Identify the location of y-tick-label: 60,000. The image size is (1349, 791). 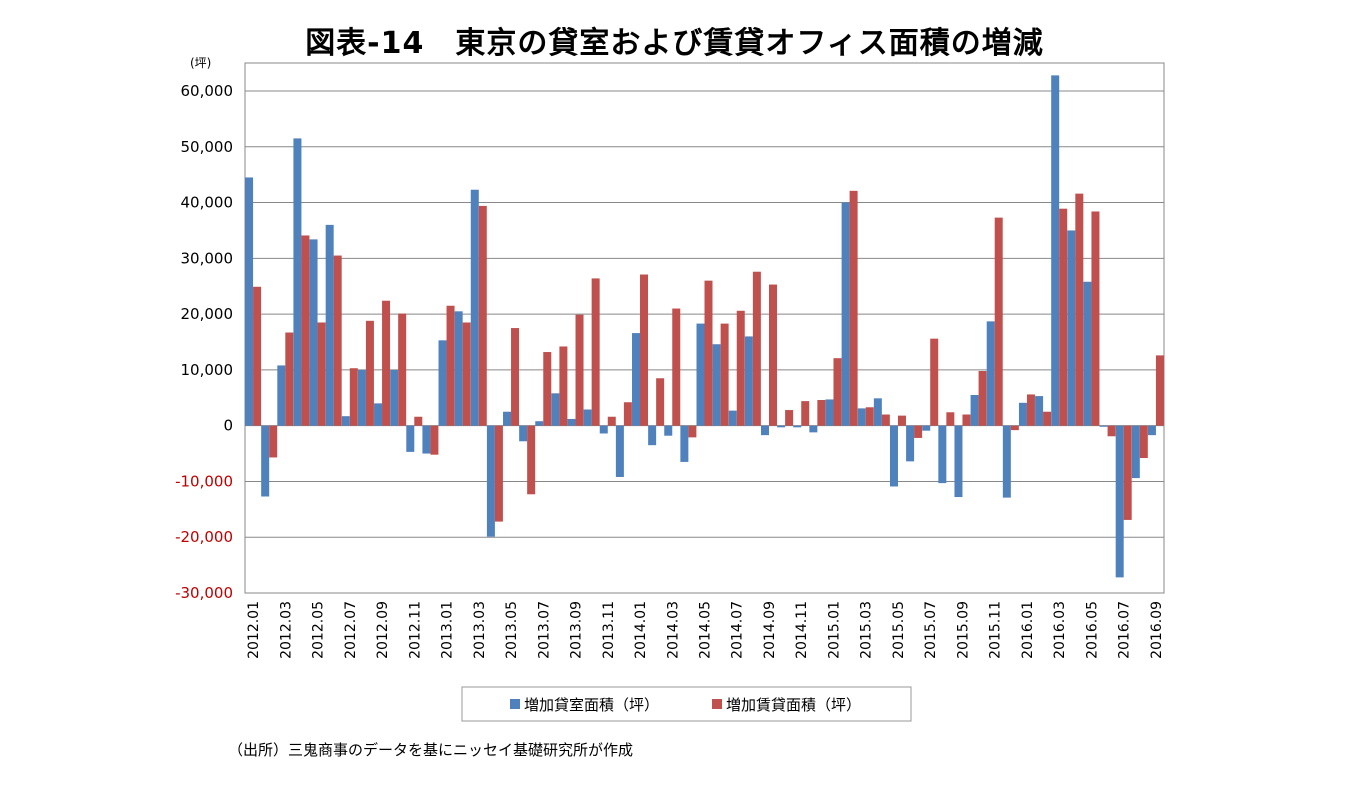
(207, 91).